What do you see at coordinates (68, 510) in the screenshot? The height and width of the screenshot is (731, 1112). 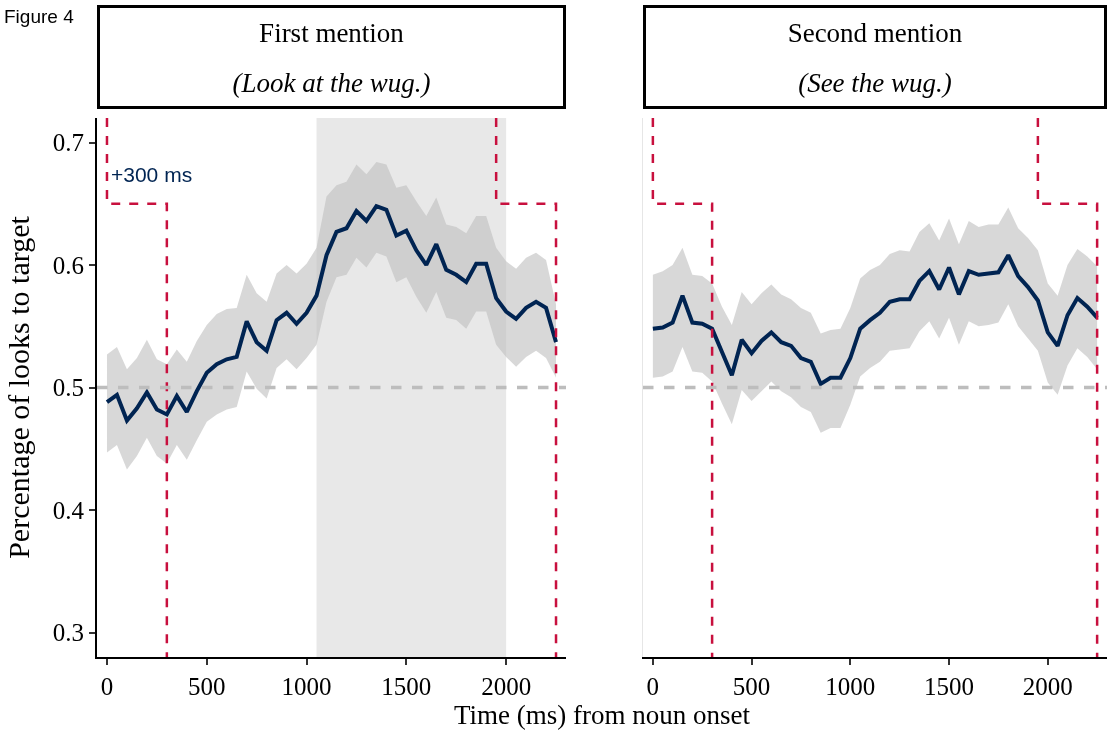 I see `y-tick-label: 0.4` at bounding box center [68, 510].